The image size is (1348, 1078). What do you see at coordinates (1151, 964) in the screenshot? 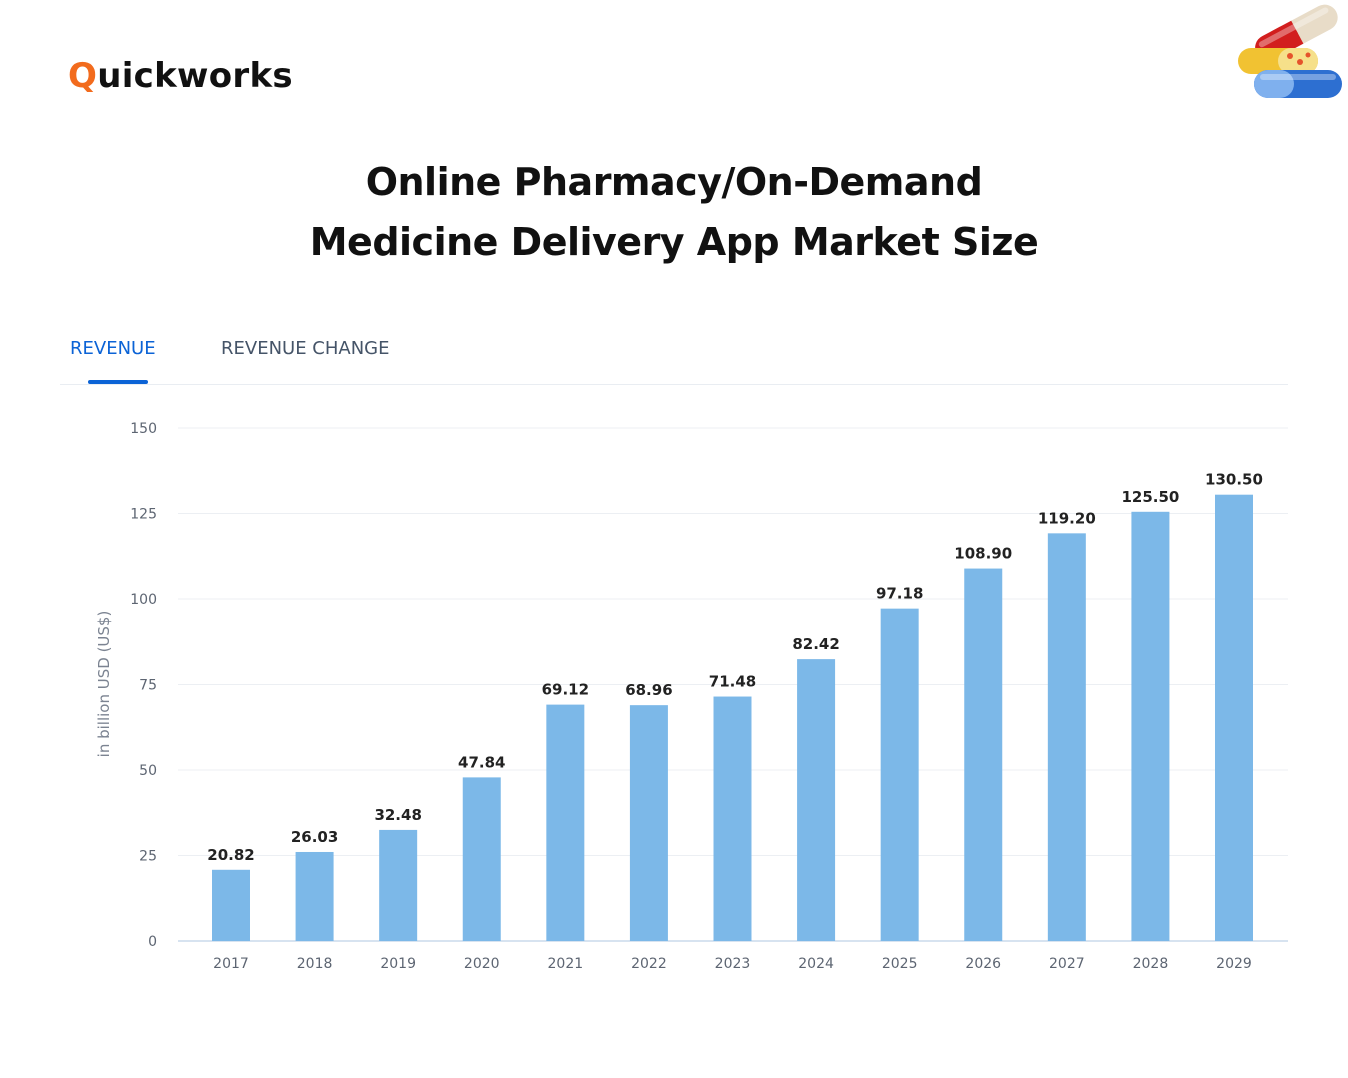
I see `x-tick-label: 2028` at bounding box center [1151, 964].